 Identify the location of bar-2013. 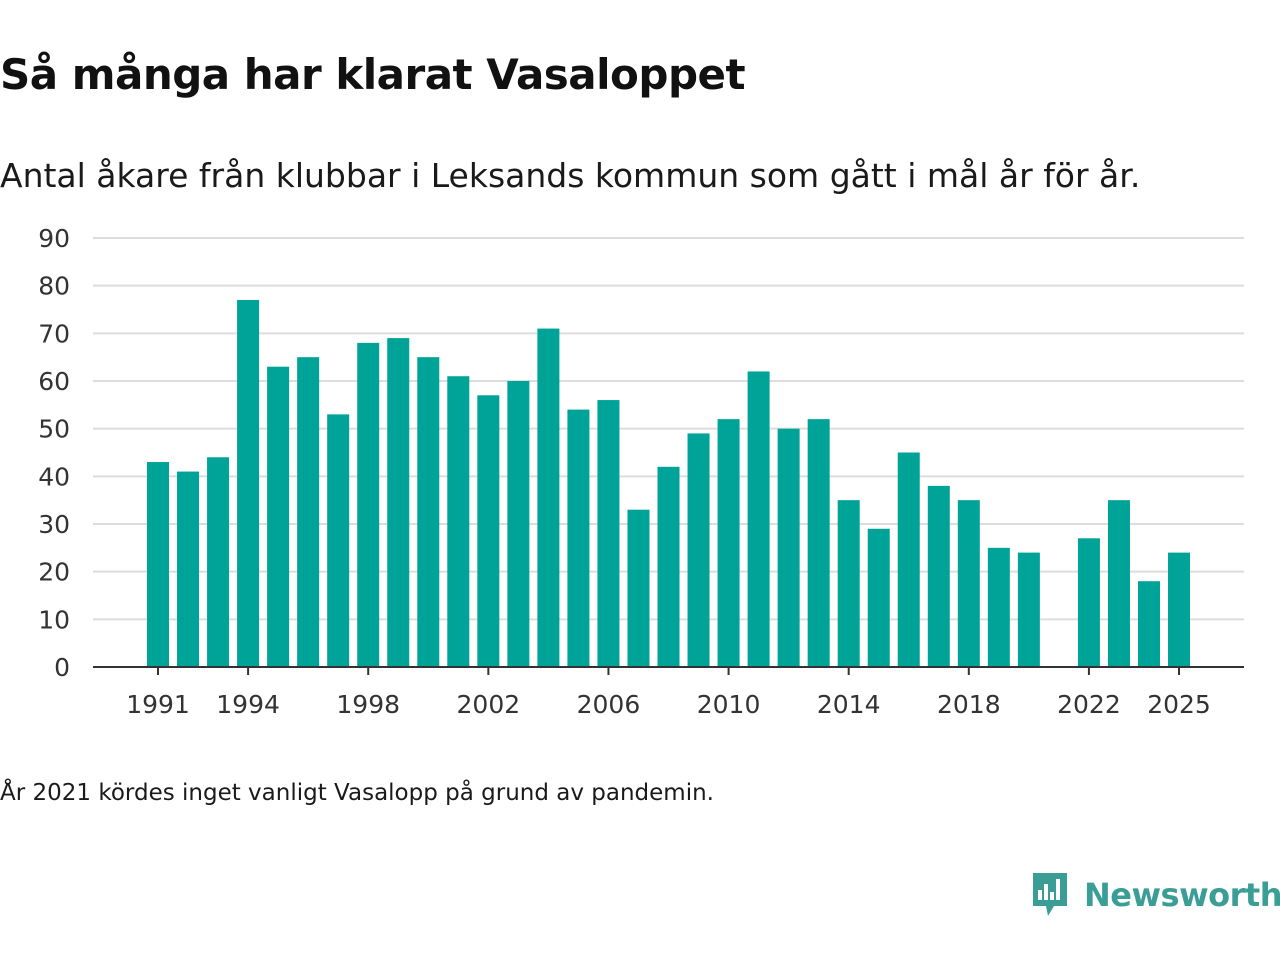
(818, 543).